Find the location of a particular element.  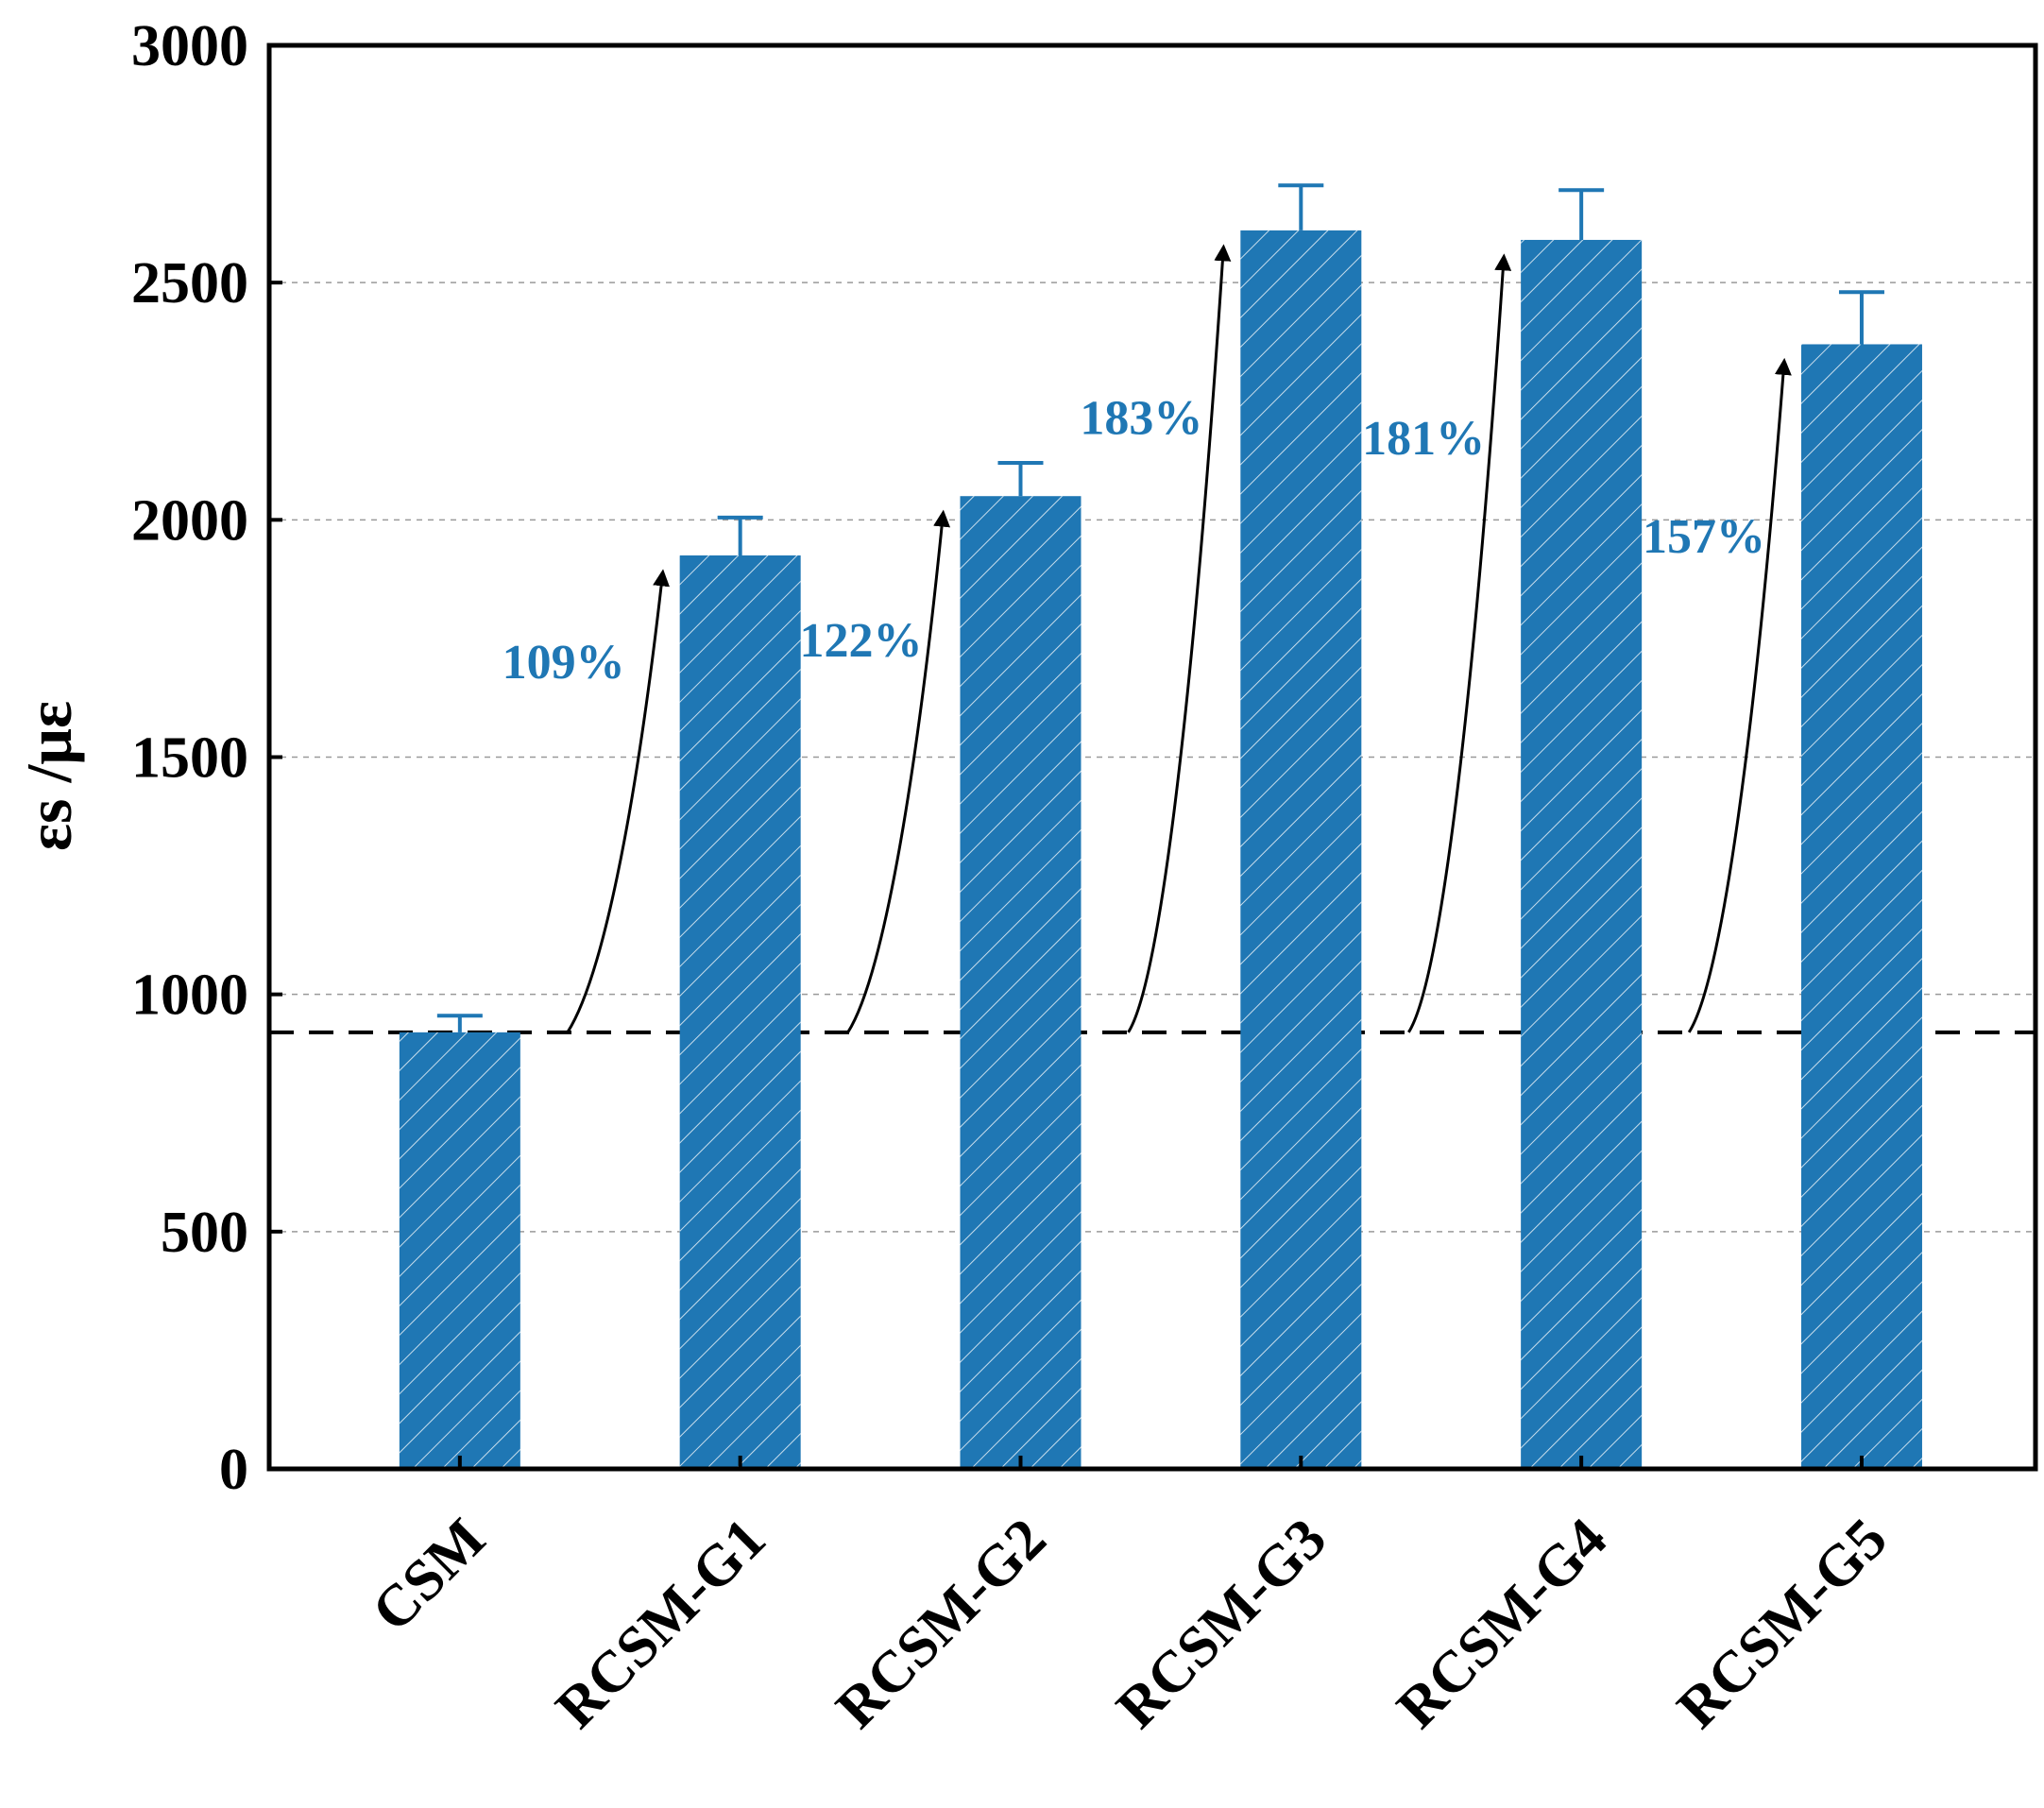

x-category-label: CSM is located at coordinates (429, 1576).